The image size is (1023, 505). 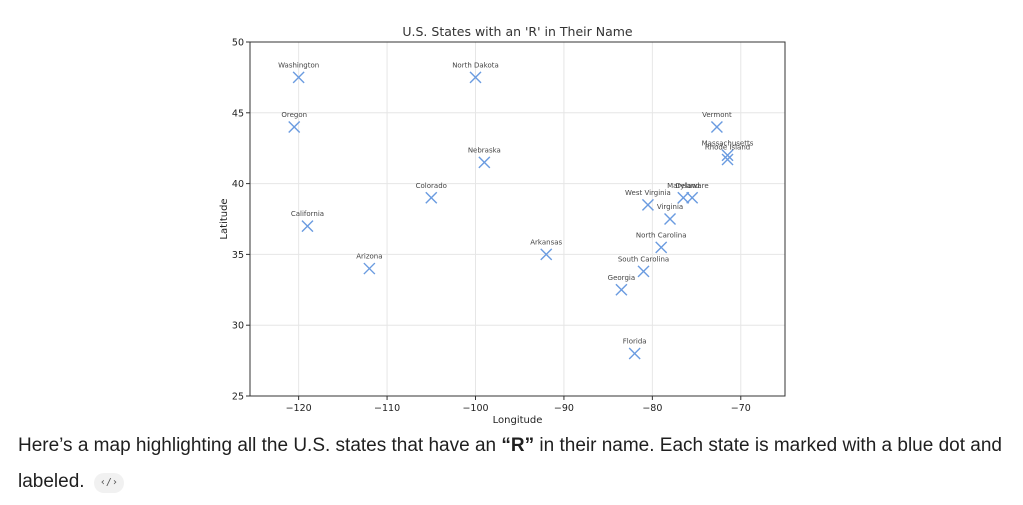 I want to click on data-point-label: Arizona, so click(x=369, y=257).